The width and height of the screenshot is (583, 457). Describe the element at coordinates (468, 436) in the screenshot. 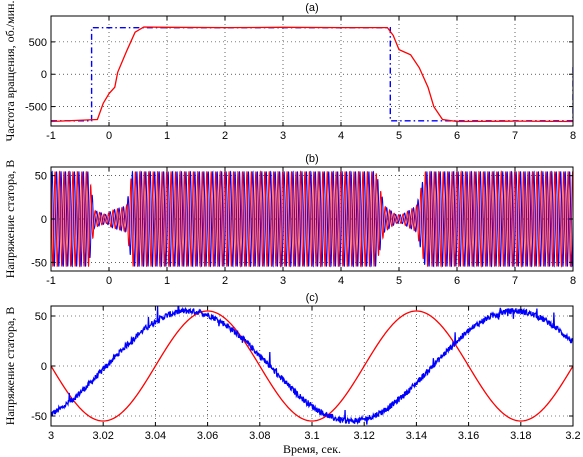

I see `x-tick-label: 3.16` at that location.